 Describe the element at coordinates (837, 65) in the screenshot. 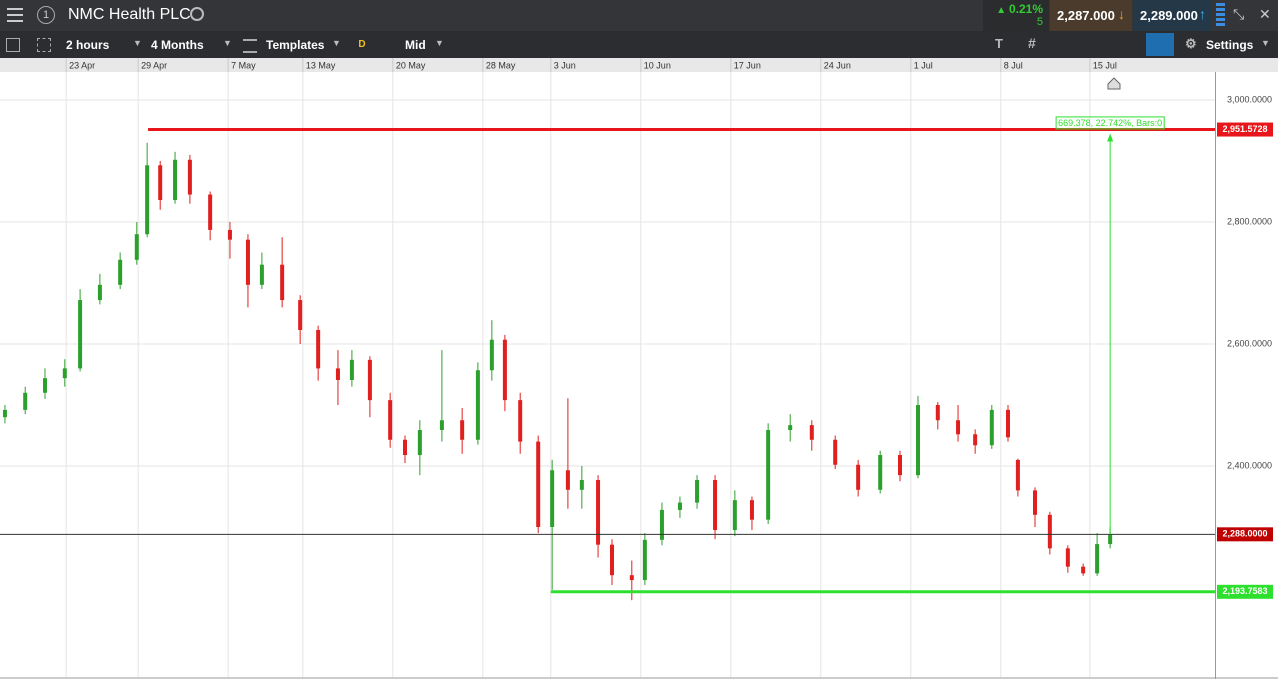

I see `x-tick-label: 24 Jun` at that location.